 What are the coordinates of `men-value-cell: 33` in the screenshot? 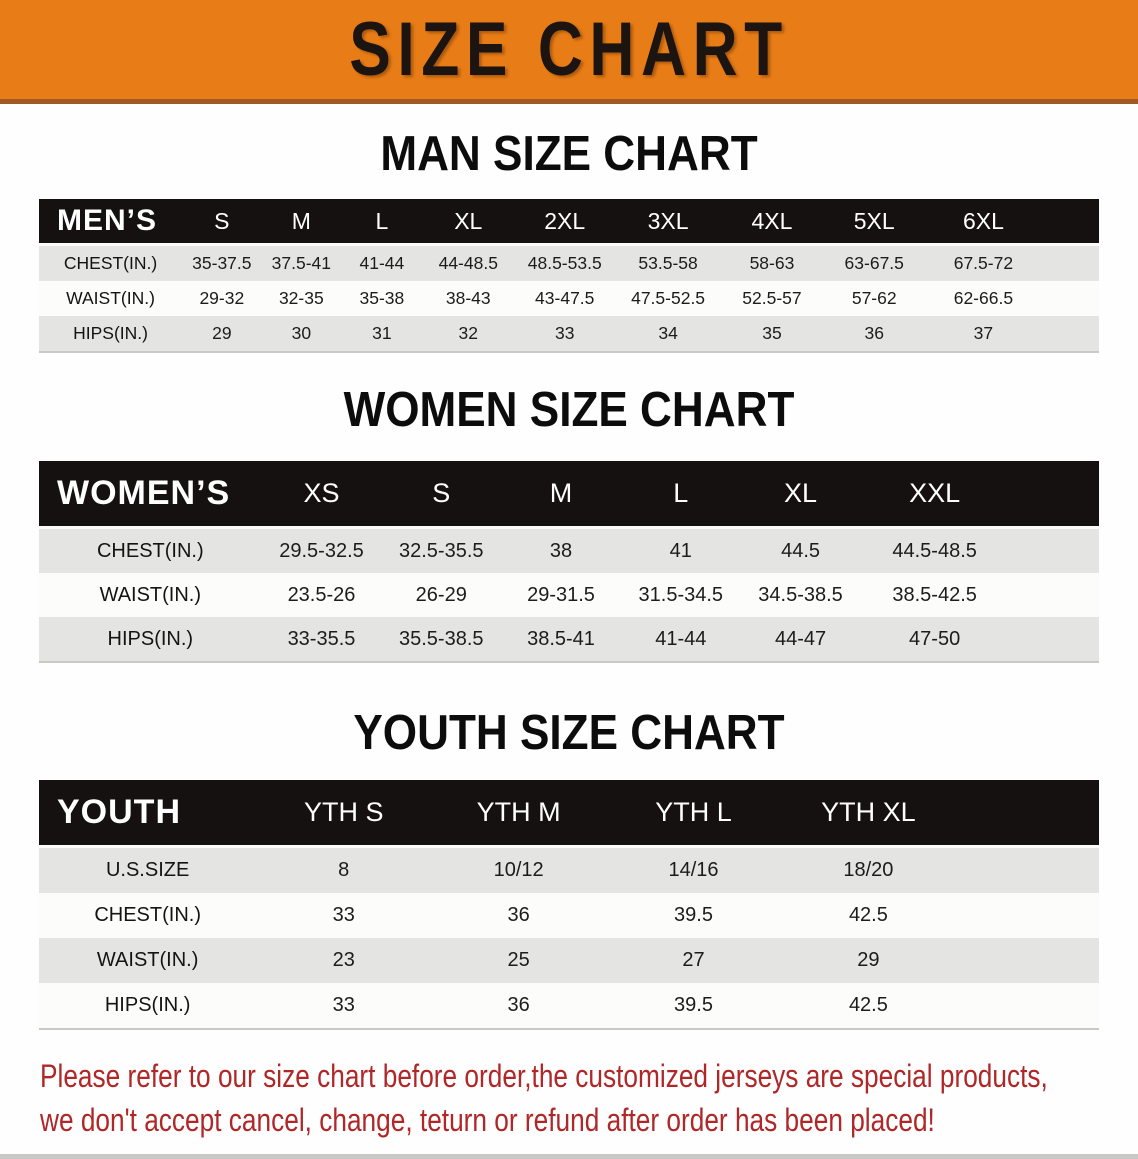 It's located at (564, 334).